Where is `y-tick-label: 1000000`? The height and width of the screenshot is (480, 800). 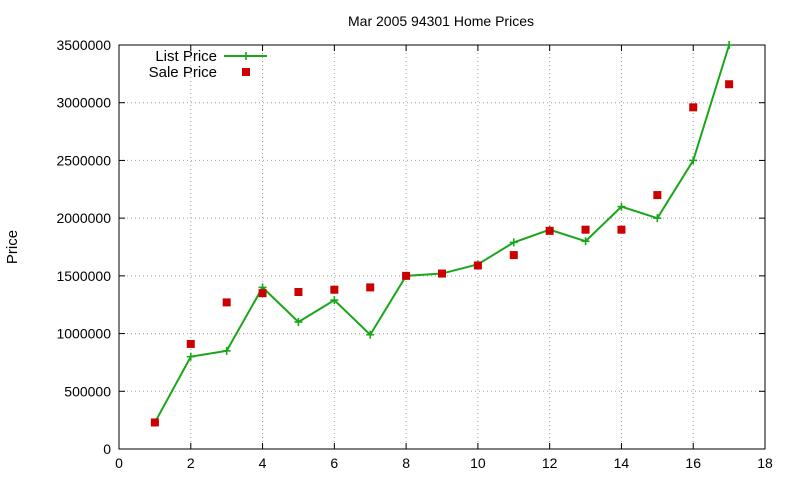
y-tick-label: 1000000 is located at coordinates (83, 334).